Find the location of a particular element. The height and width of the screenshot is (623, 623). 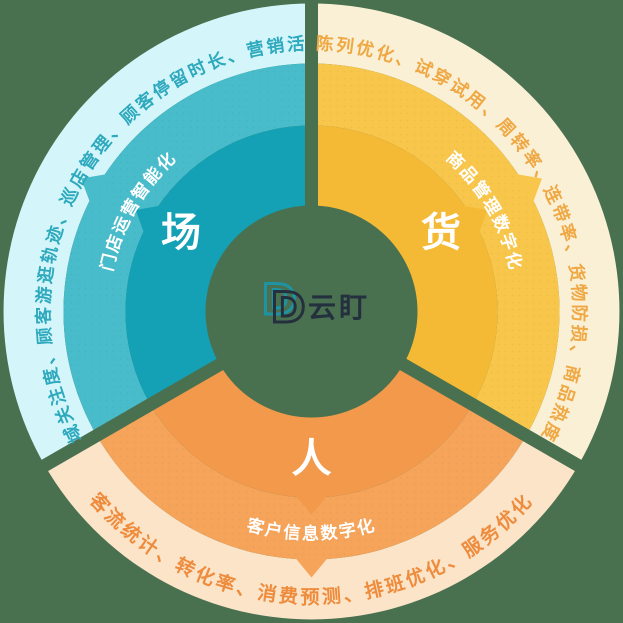

separator-bottom-right is located at coordinates (490, 414).